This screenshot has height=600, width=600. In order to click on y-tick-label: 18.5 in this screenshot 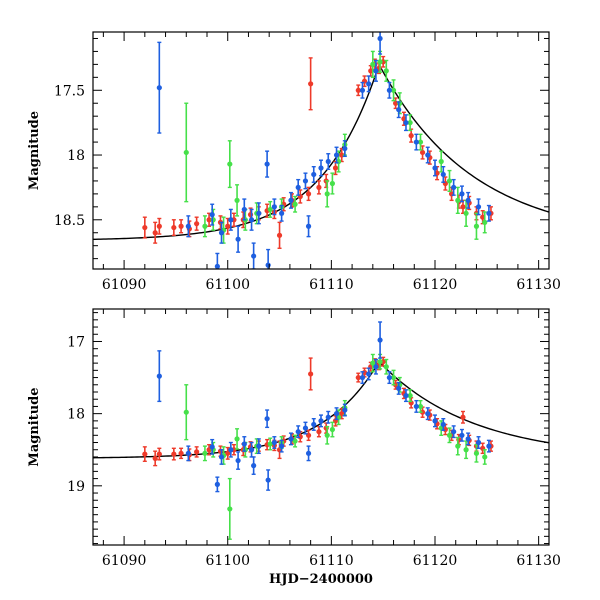, I will do `click(69, 221)`.